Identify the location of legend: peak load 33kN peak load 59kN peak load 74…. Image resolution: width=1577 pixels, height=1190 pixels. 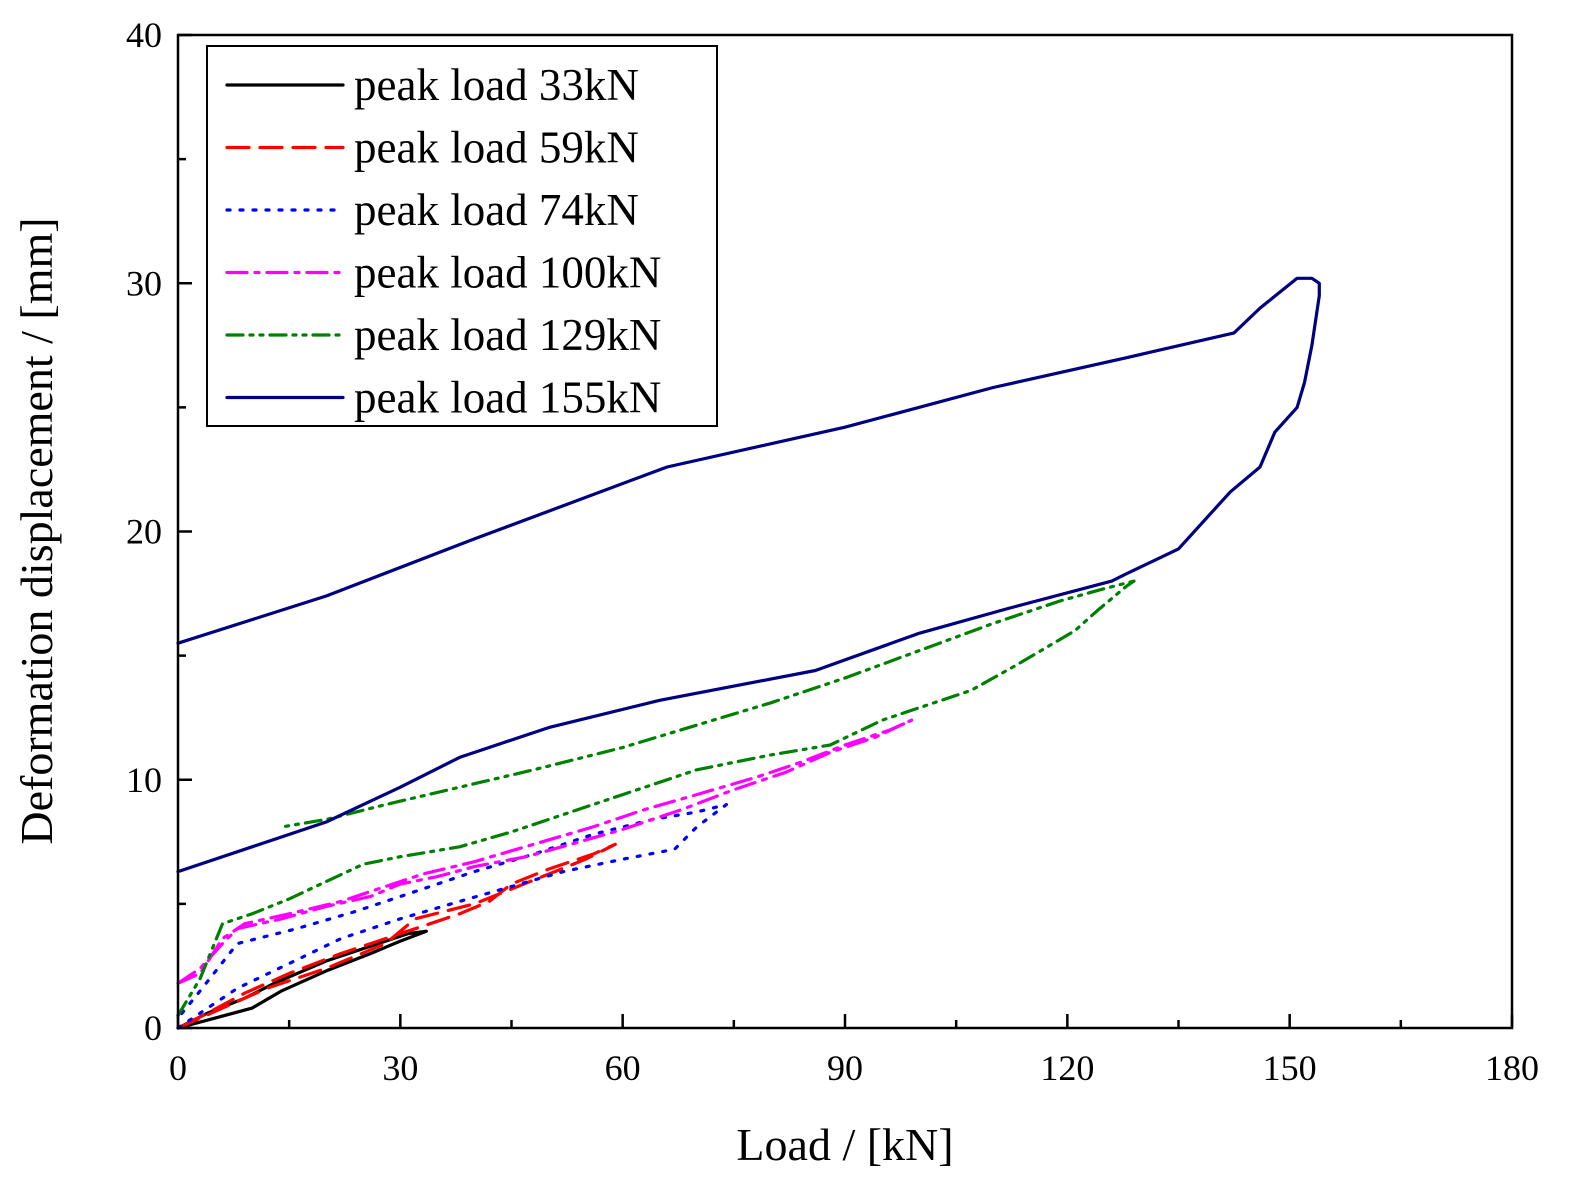
(462, 236).